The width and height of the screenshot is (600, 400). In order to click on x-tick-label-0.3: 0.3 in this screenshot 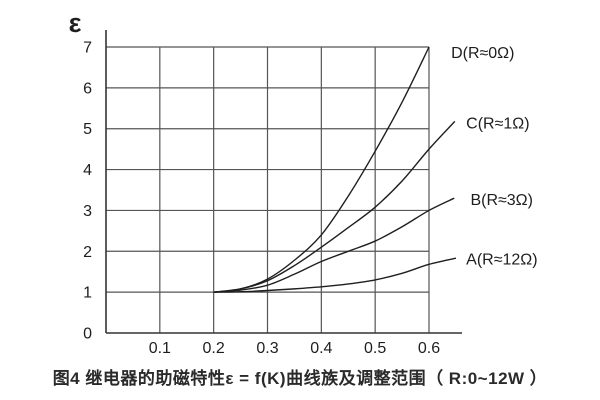, I will do `click(267, 348)`.